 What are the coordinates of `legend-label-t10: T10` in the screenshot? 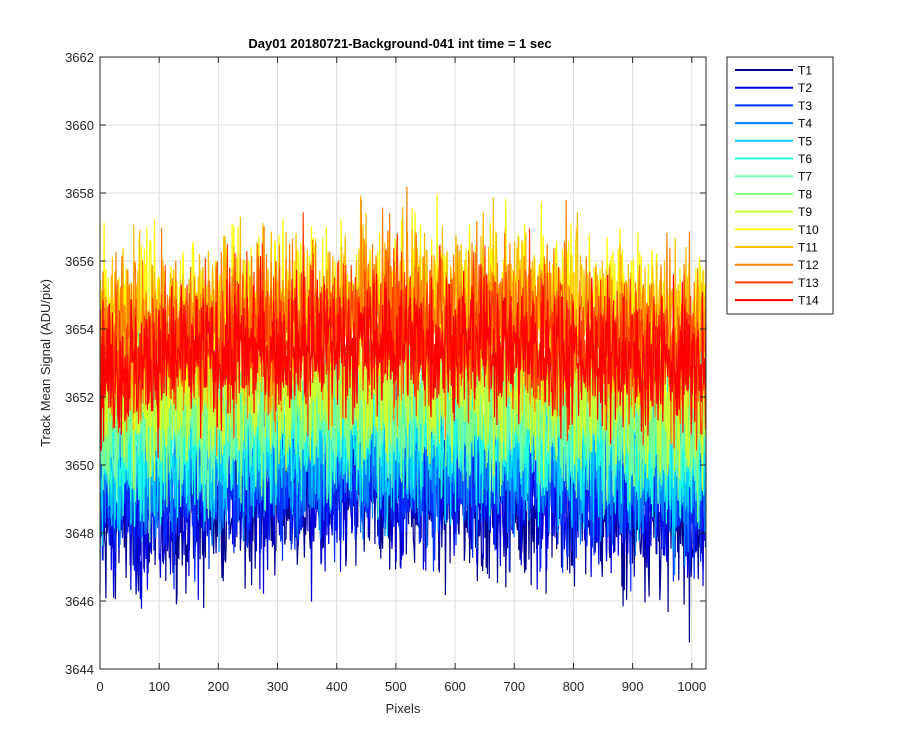 It's located at (808, 230).